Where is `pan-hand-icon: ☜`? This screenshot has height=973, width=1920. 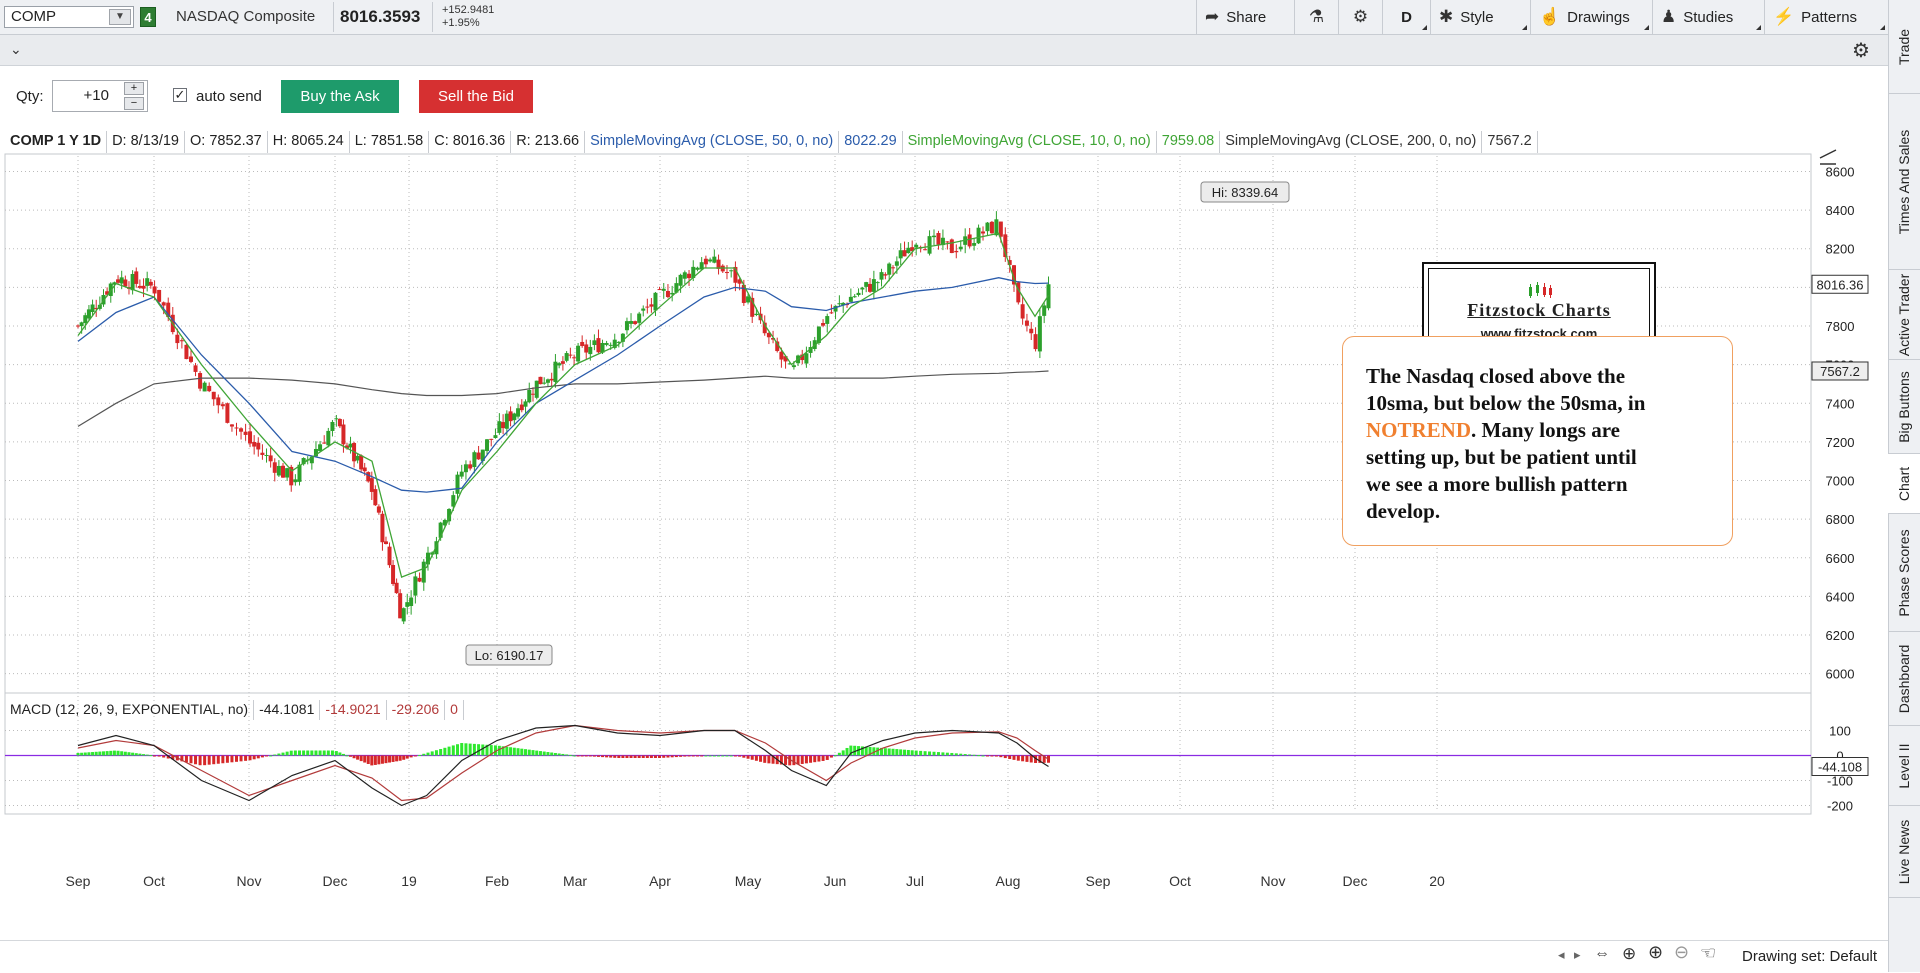
pan-hand-icon: ☜ is located at coordinates (1708, 953).